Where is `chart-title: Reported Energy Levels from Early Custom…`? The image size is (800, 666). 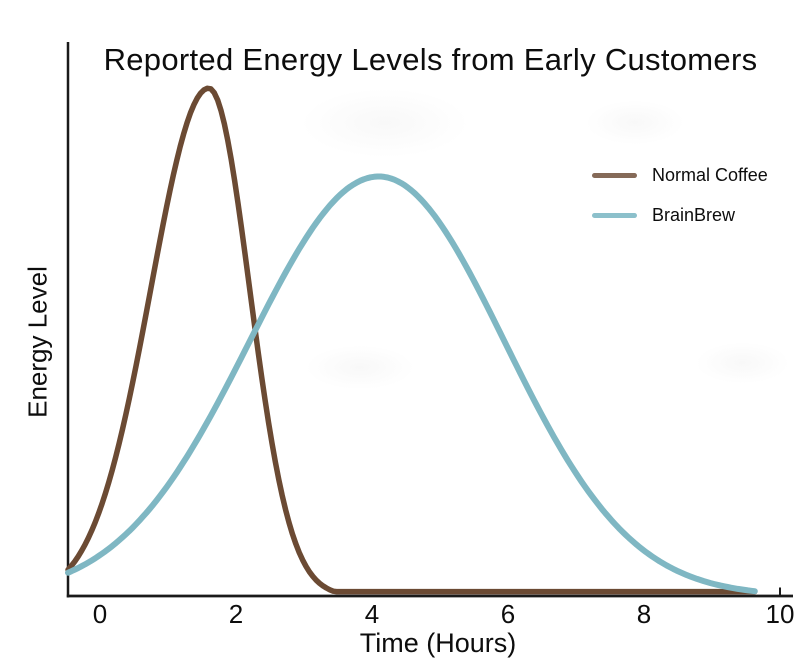
chart-title: Reported Energy Levels from Early Custom… is located at coordinates (430, 59).